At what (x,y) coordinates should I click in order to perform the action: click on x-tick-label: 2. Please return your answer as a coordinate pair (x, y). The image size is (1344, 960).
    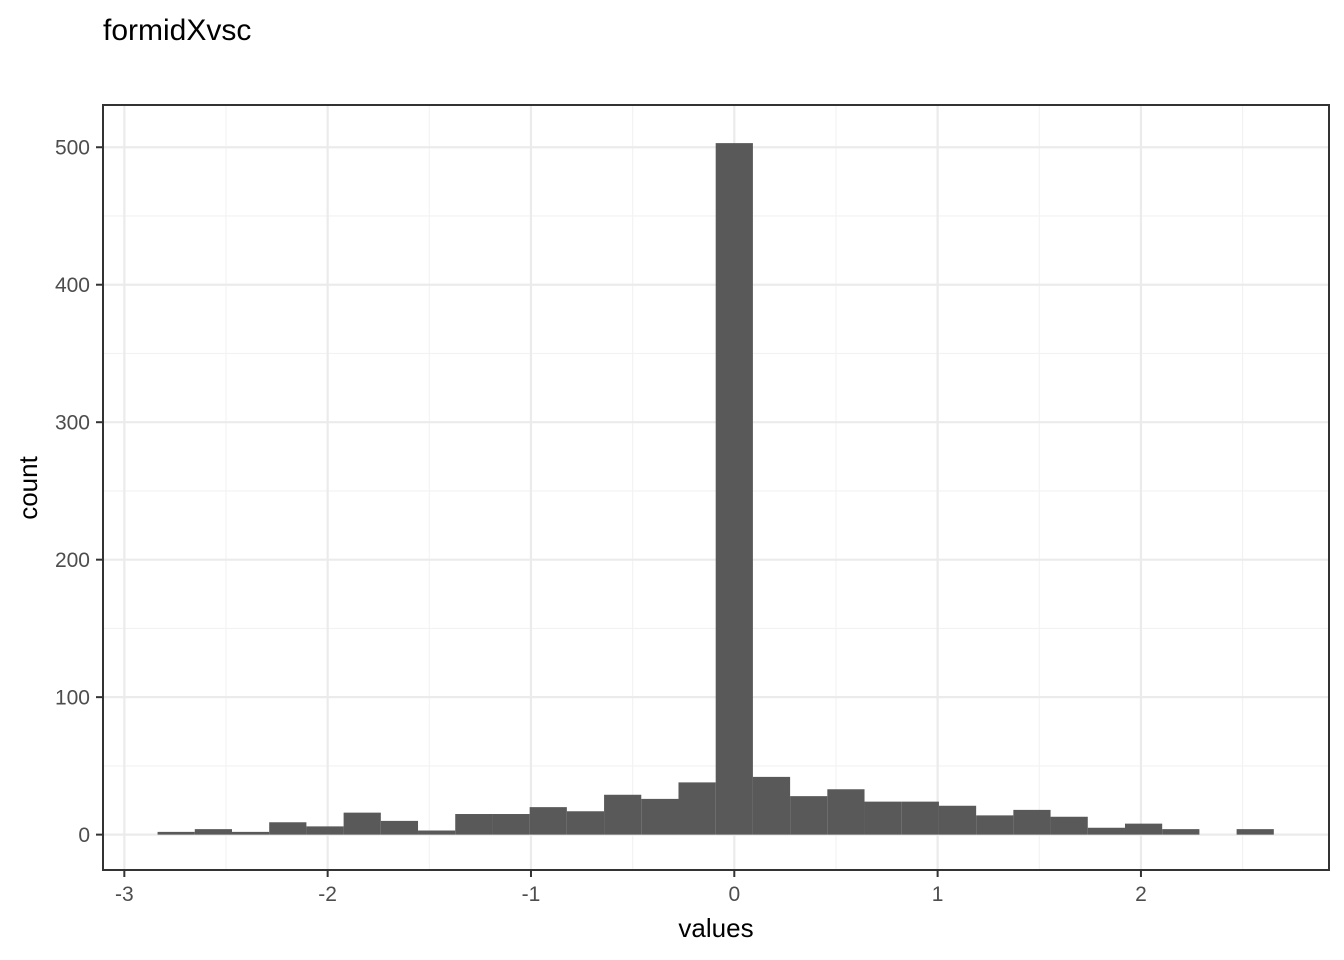
    Looking at the image, I should click on (1141, 894).